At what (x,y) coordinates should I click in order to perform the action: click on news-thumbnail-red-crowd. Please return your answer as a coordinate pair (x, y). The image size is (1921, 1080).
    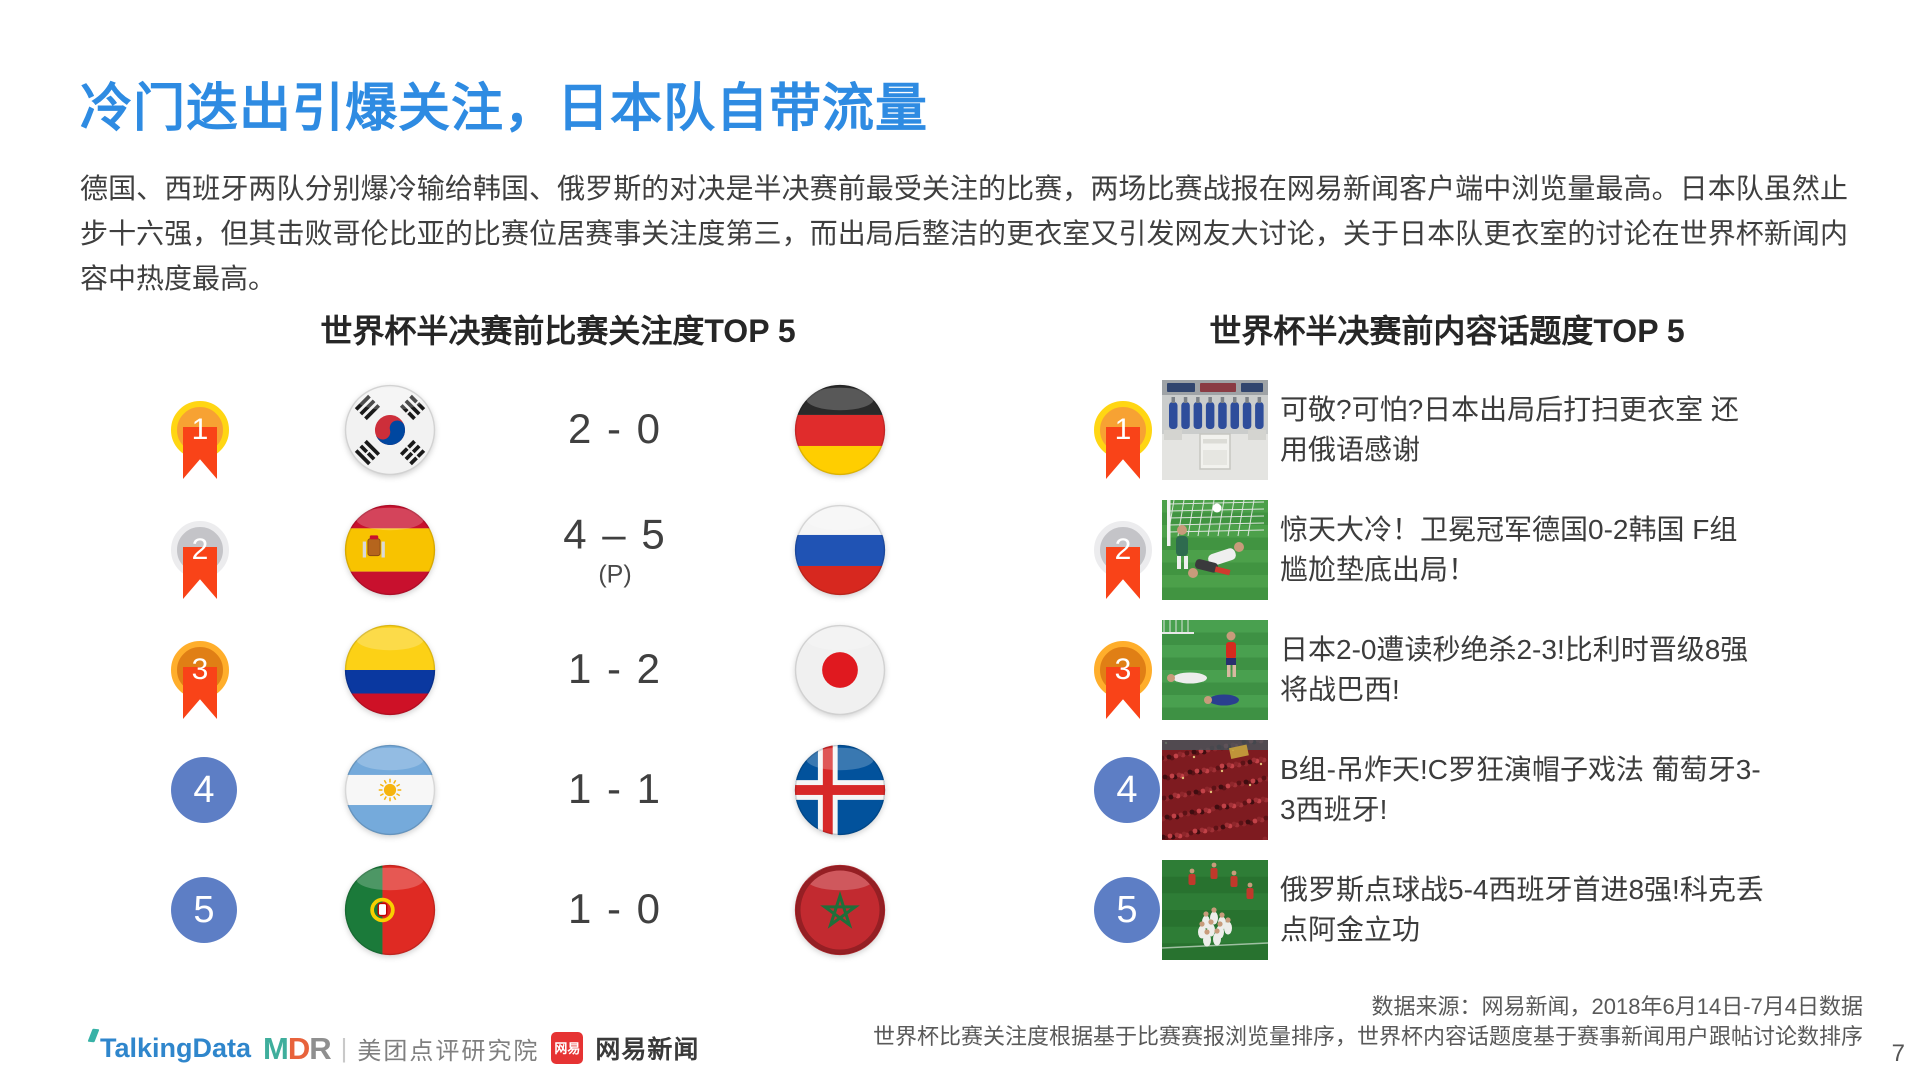
    Looking at the image, I should click on (1215, 790).